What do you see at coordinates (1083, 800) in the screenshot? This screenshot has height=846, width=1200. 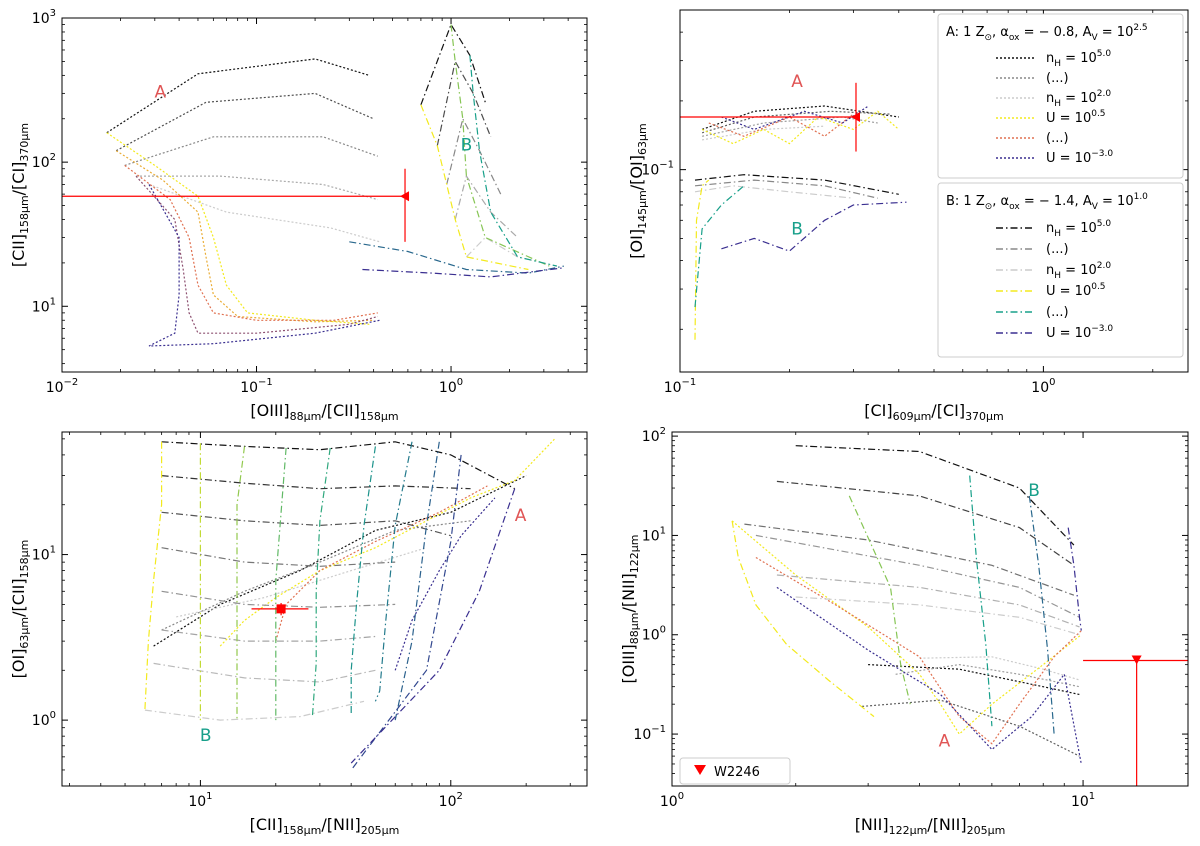 I see `x-tick-label: 10¹` at bounding box center [1083, 800].